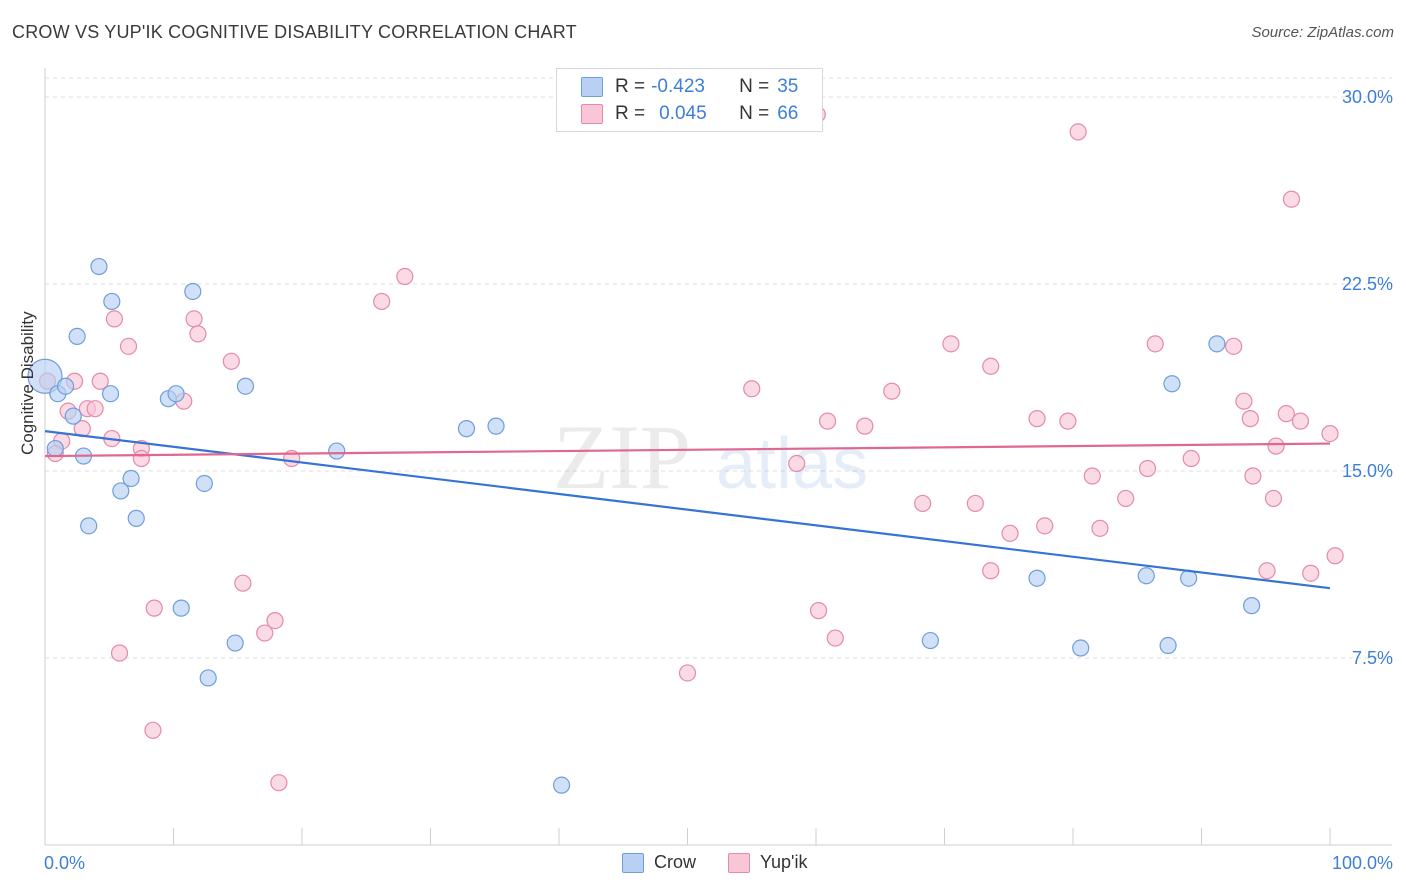 This screenshot has height=892, width=1406. What do you see at coordinates (622, 457) in the screenshot?
I see `watermark-zip: ZIP` at bounding box center [622, 457].